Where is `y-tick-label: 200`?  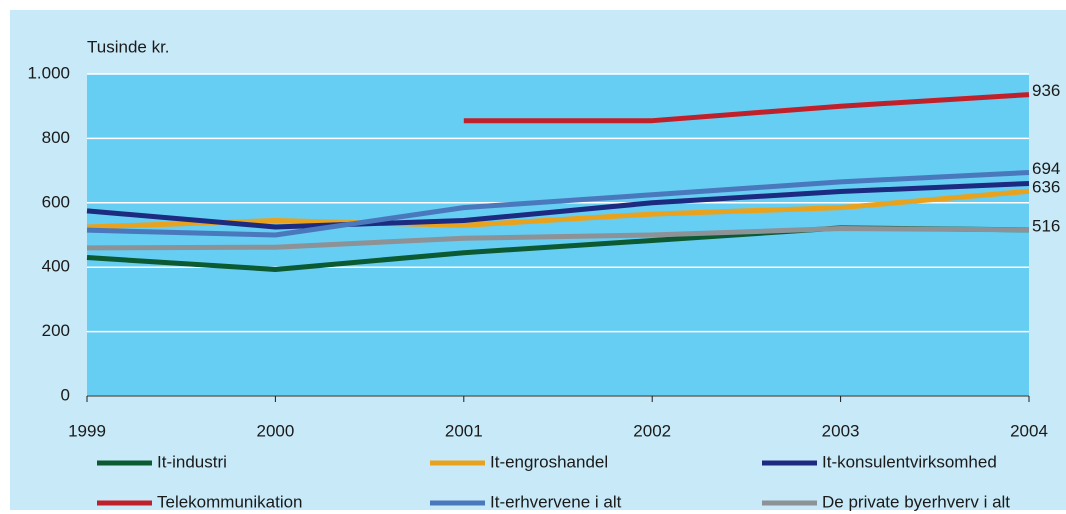
y-tick-label: 200 is located at coordinates (56, 330).